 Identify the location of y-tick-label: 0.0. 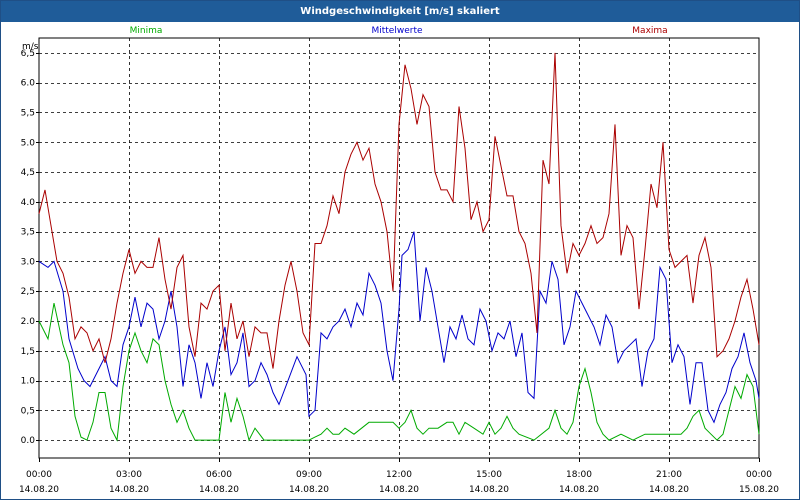
(28, 441).